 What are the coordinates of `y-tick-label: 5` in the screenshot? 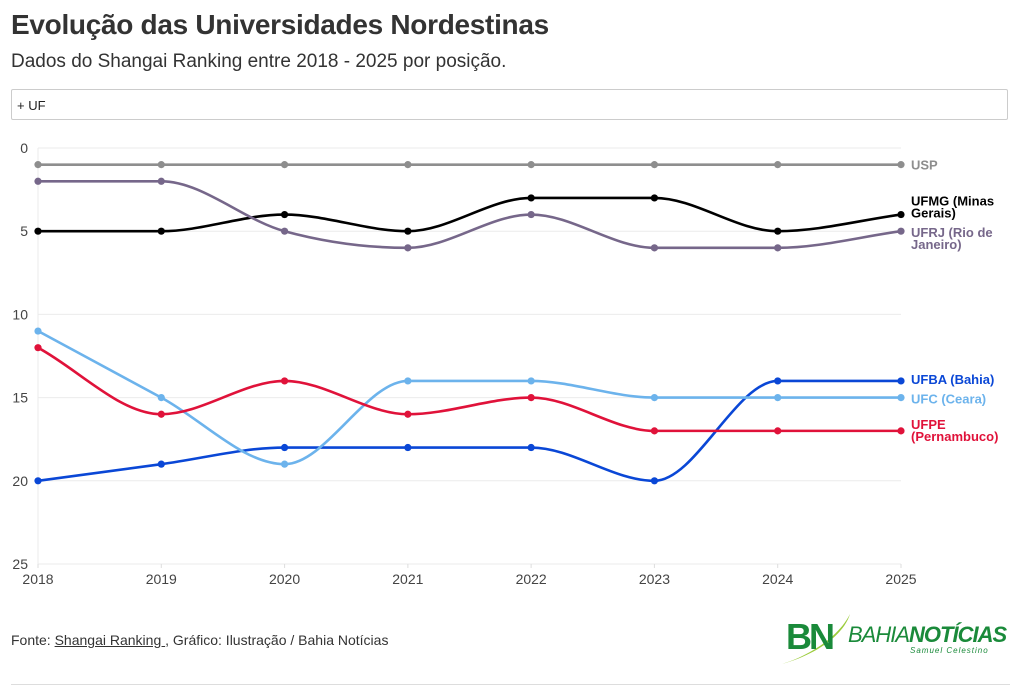 It's located at (24, 231).